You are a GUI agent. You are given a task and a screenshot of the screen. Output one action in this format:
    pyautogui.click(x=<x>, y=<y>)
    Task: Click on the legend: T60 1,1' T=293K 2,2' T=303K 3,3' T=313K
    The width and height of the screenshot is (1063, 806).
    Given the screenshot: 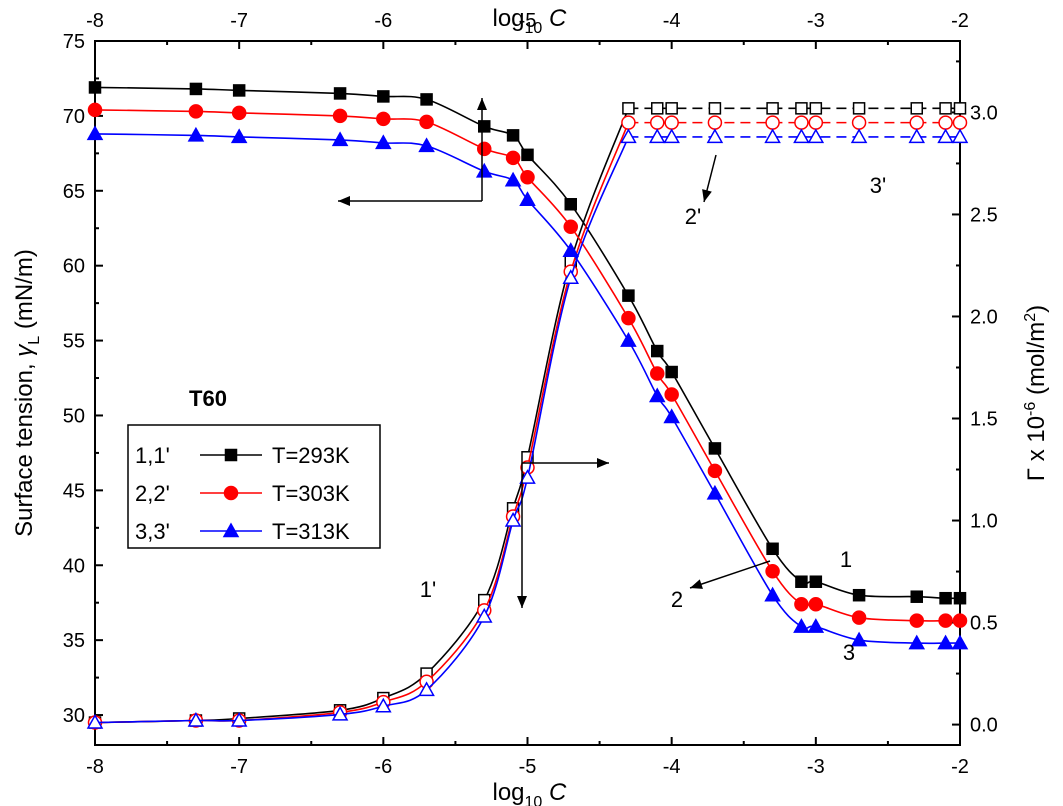 What is the action you would take?
    pyautogui.click(x=254, y=467)
    